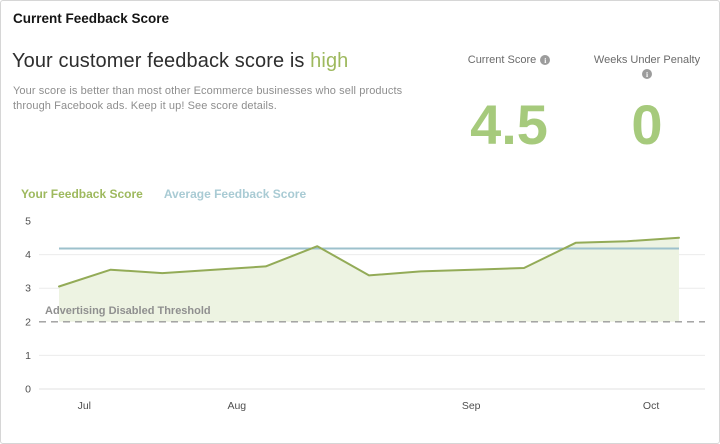 The image size is (720, 444). I want to click on current-score-stat: Current Score i 4.5, so click(509, 103).